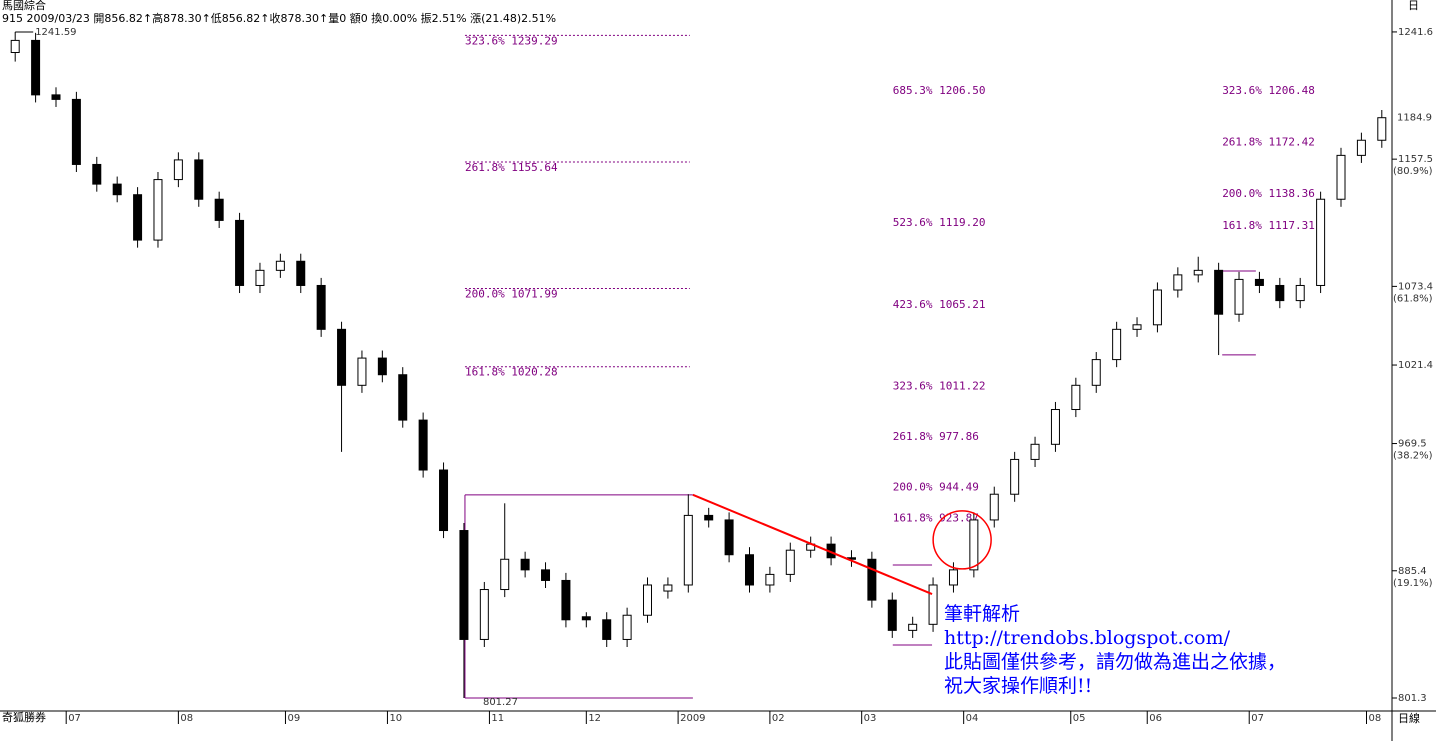 The width and height of the screenshot is (1436, 741). I want to click on period-short: 日, so click(1413, 6).